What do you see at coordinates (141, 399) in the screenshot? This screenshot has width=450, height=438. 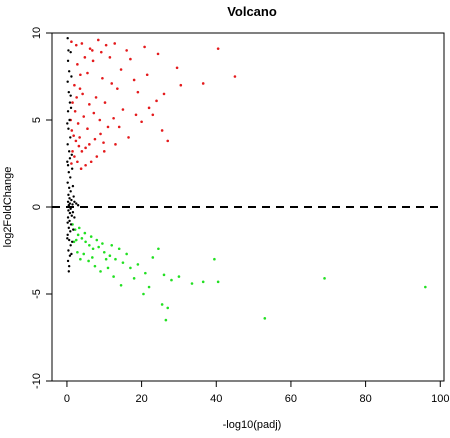 I see `x-tick-label: 20` at bounding box center [141, 399].